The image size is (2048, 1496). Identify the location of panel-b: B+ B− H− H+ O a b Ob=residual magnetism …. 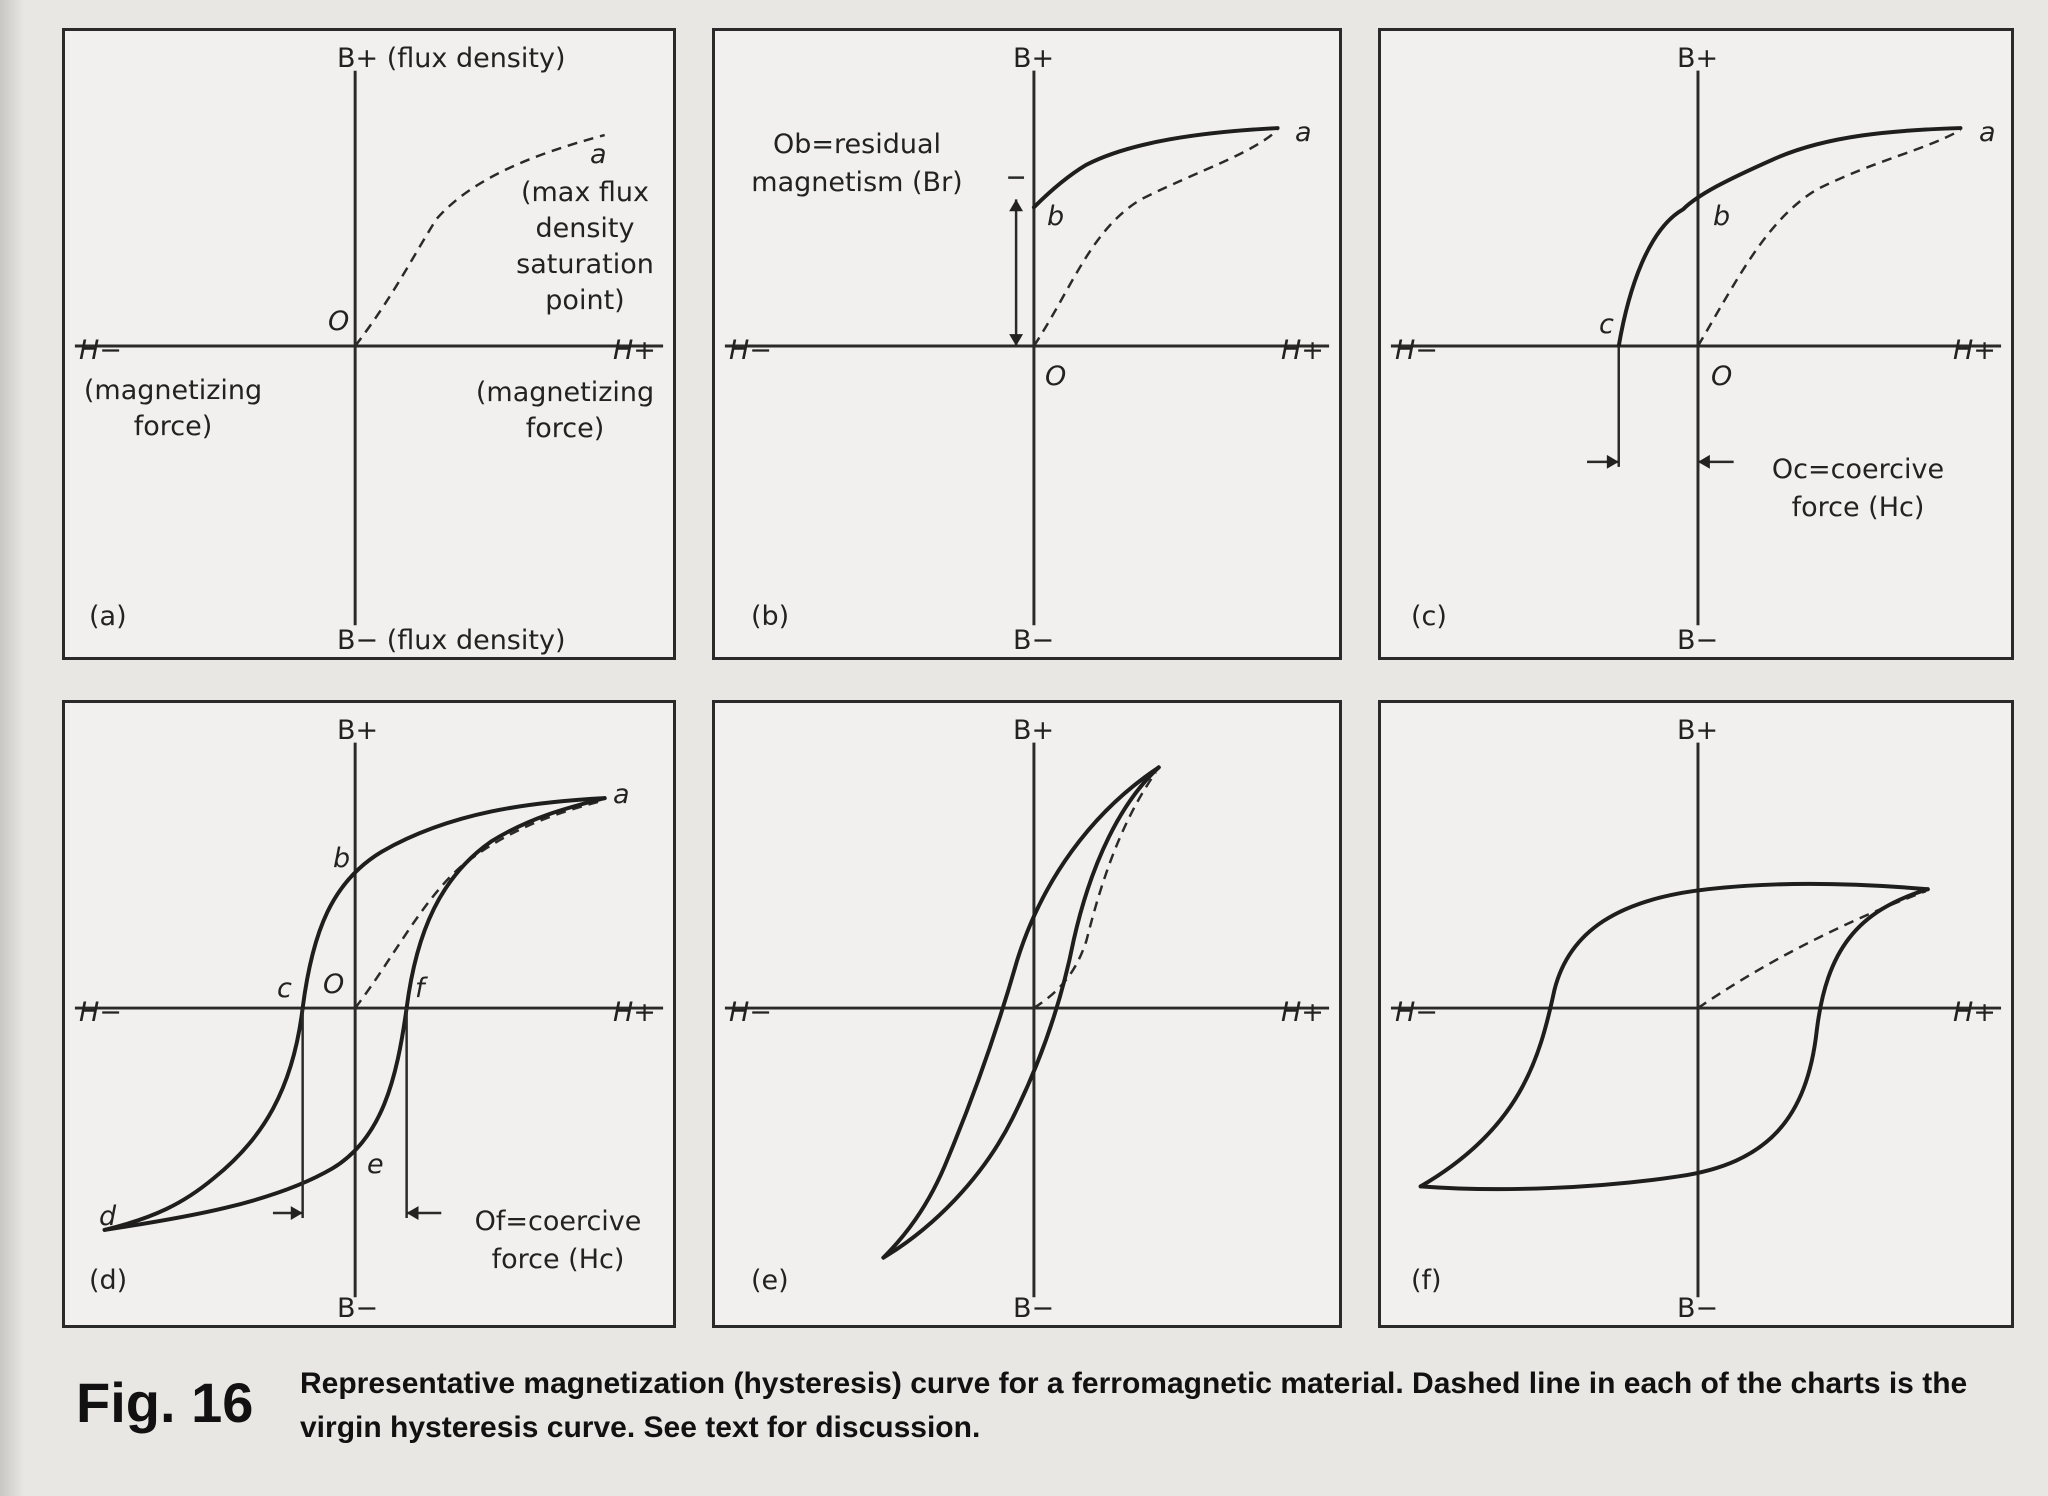
(1027, 344).